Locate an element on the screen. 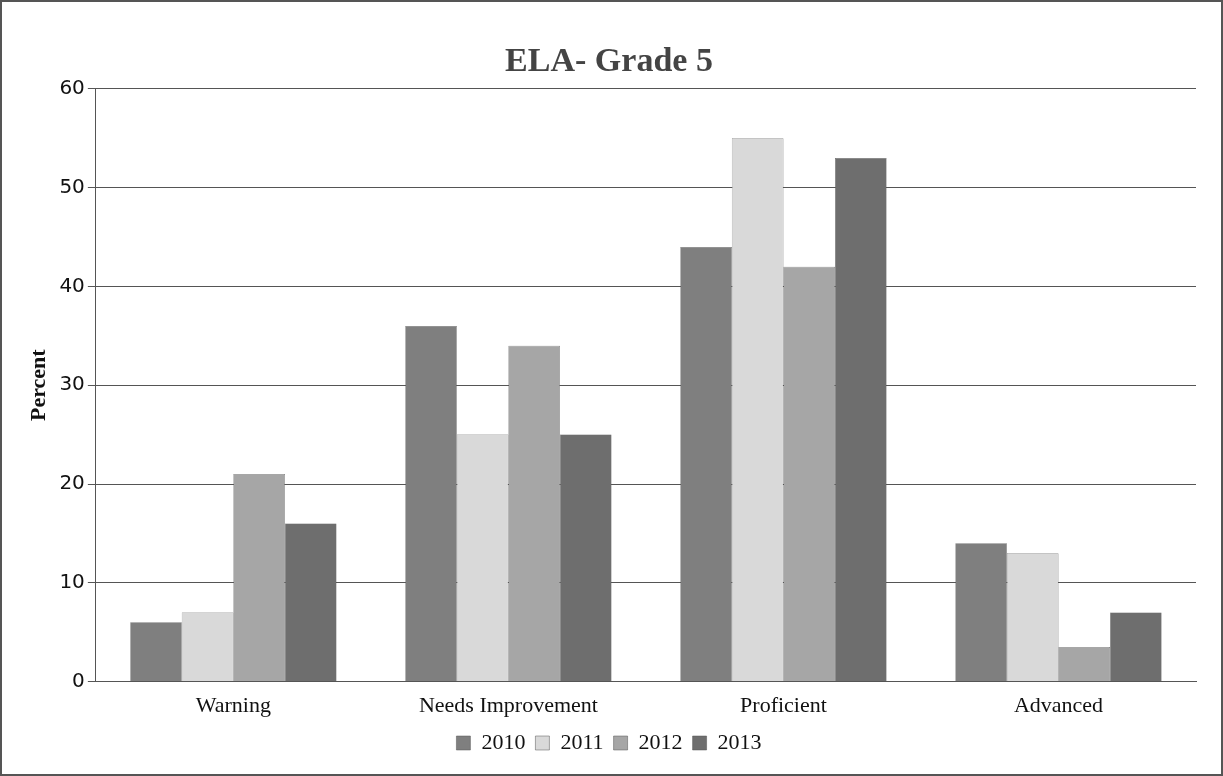  legend-label: 2010 is located at coordinates (503, 741).